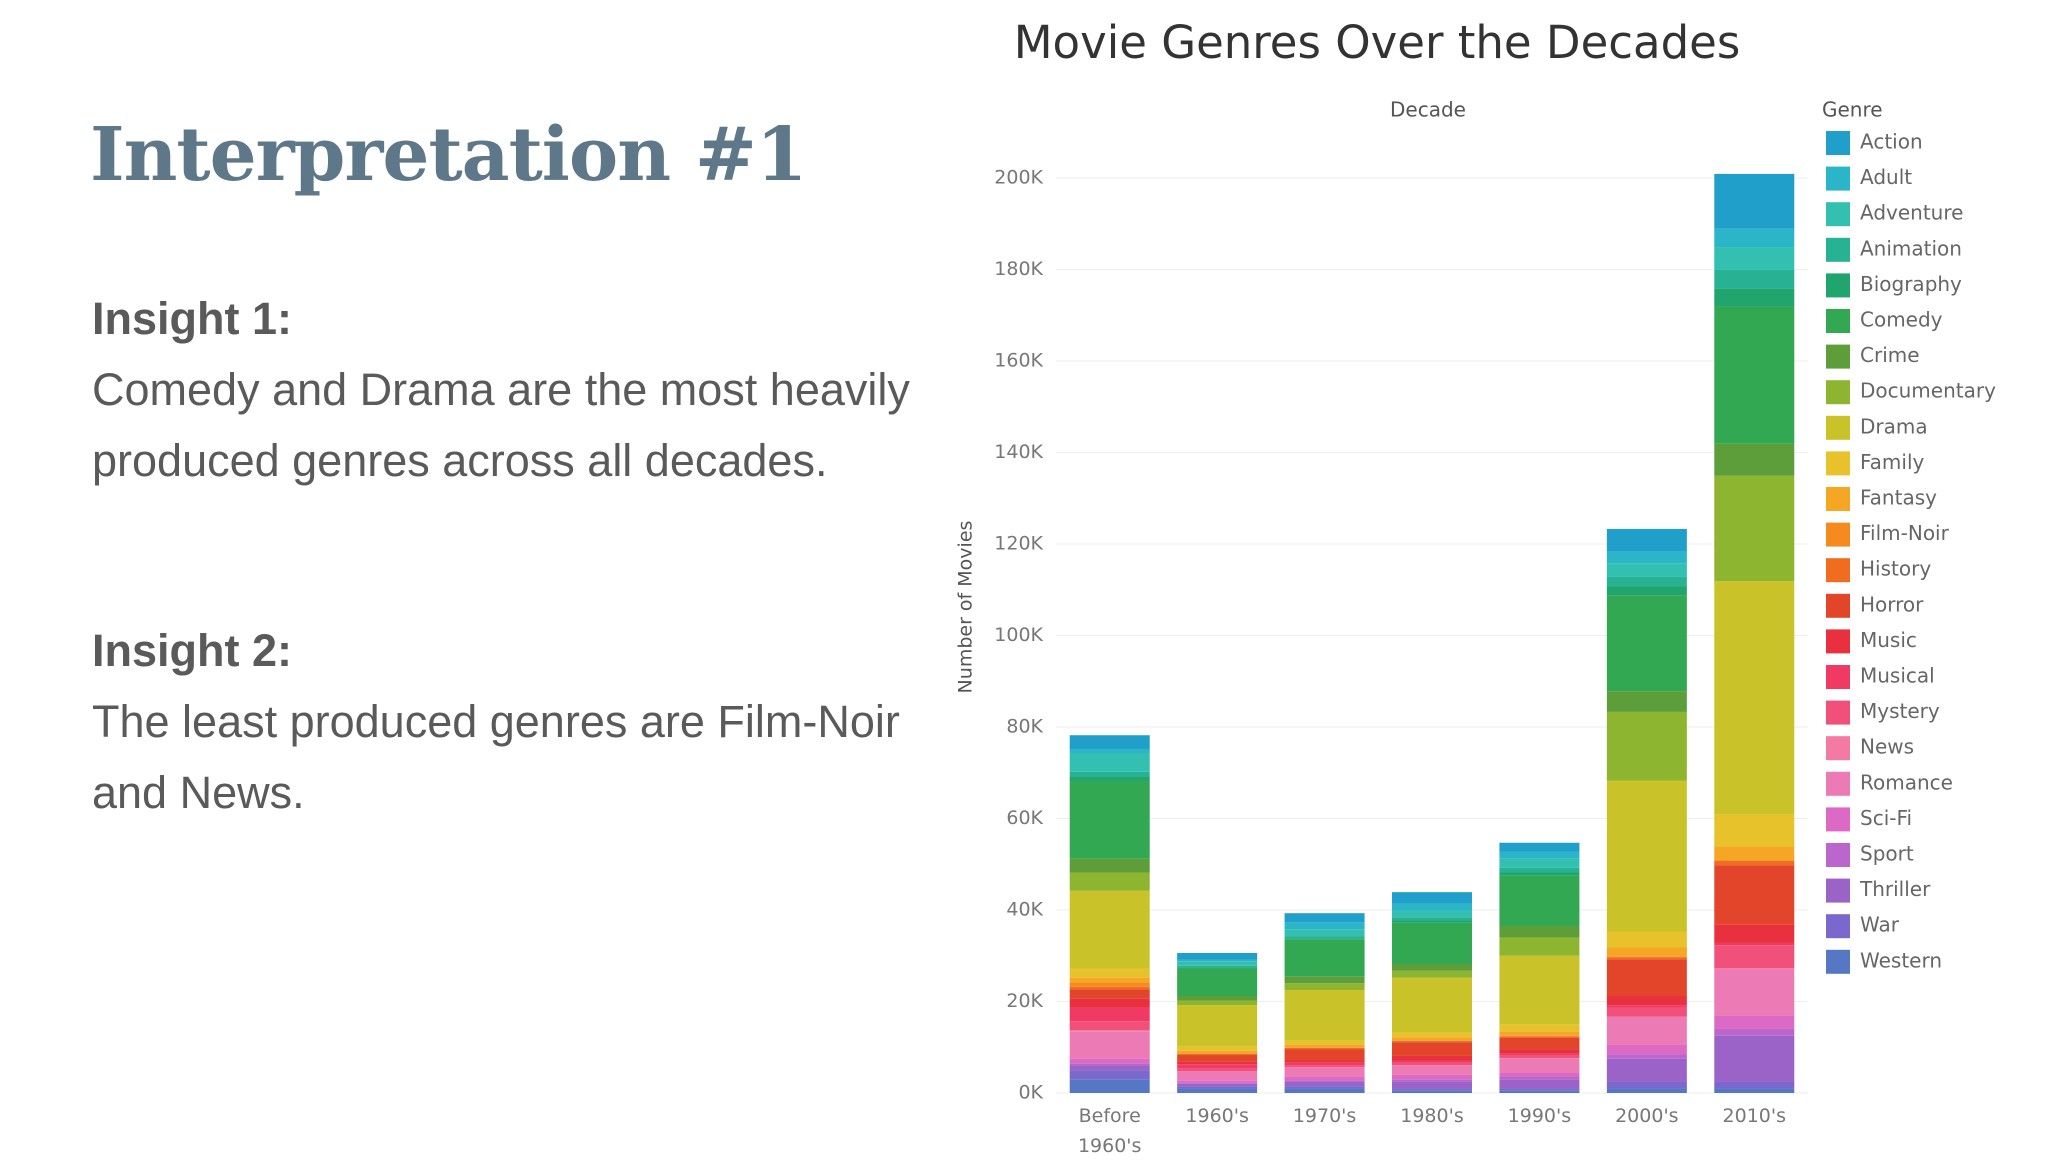  What do you see at coordinates (1018, 178) in the screenshot?
I see `y-tick-label: 200K` at bounding box center [1018, 178].